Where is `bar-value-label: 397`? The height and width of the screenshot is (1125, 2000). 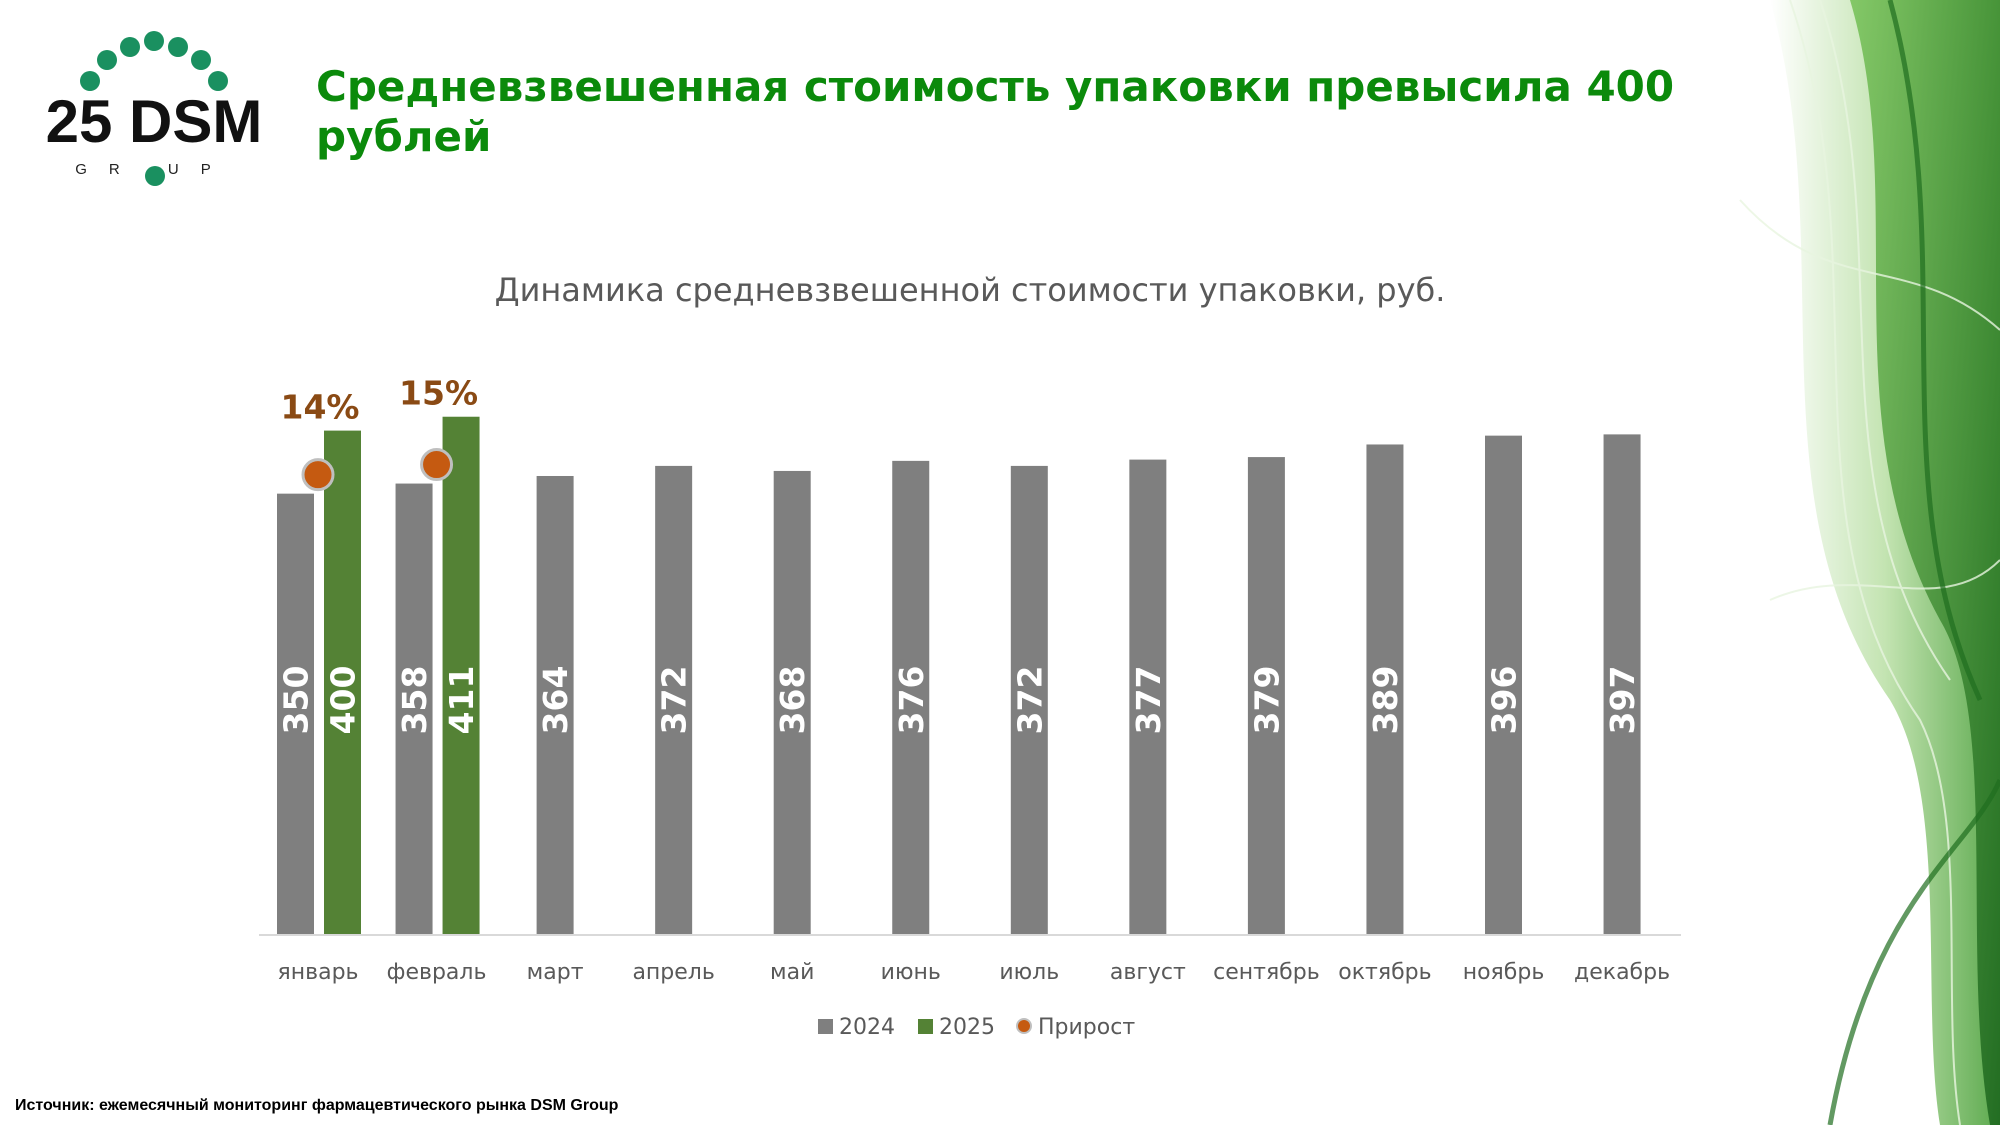 bar-value-label: 397 is located at coordinates (1622, 700).